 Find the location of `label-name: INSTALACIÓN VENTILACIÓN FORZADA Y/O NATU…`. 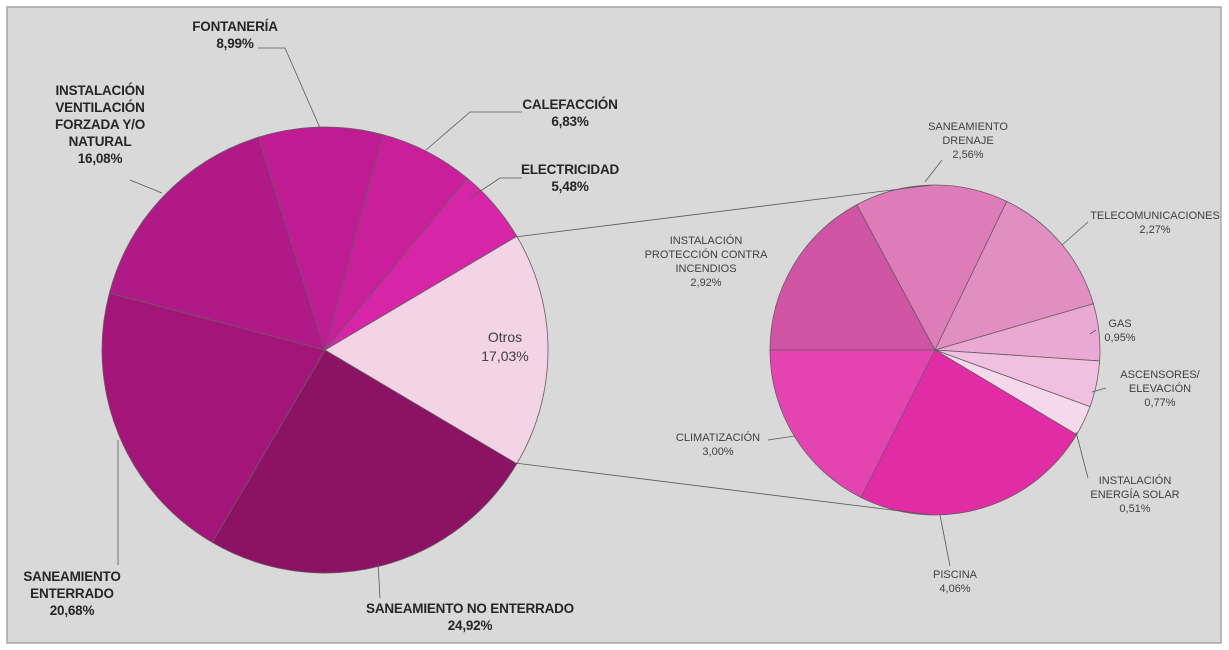

label-name: INSTALACIÓN VENTILACIÓN FORZADA Y/O NATU… is located at coordinates (100, 116).